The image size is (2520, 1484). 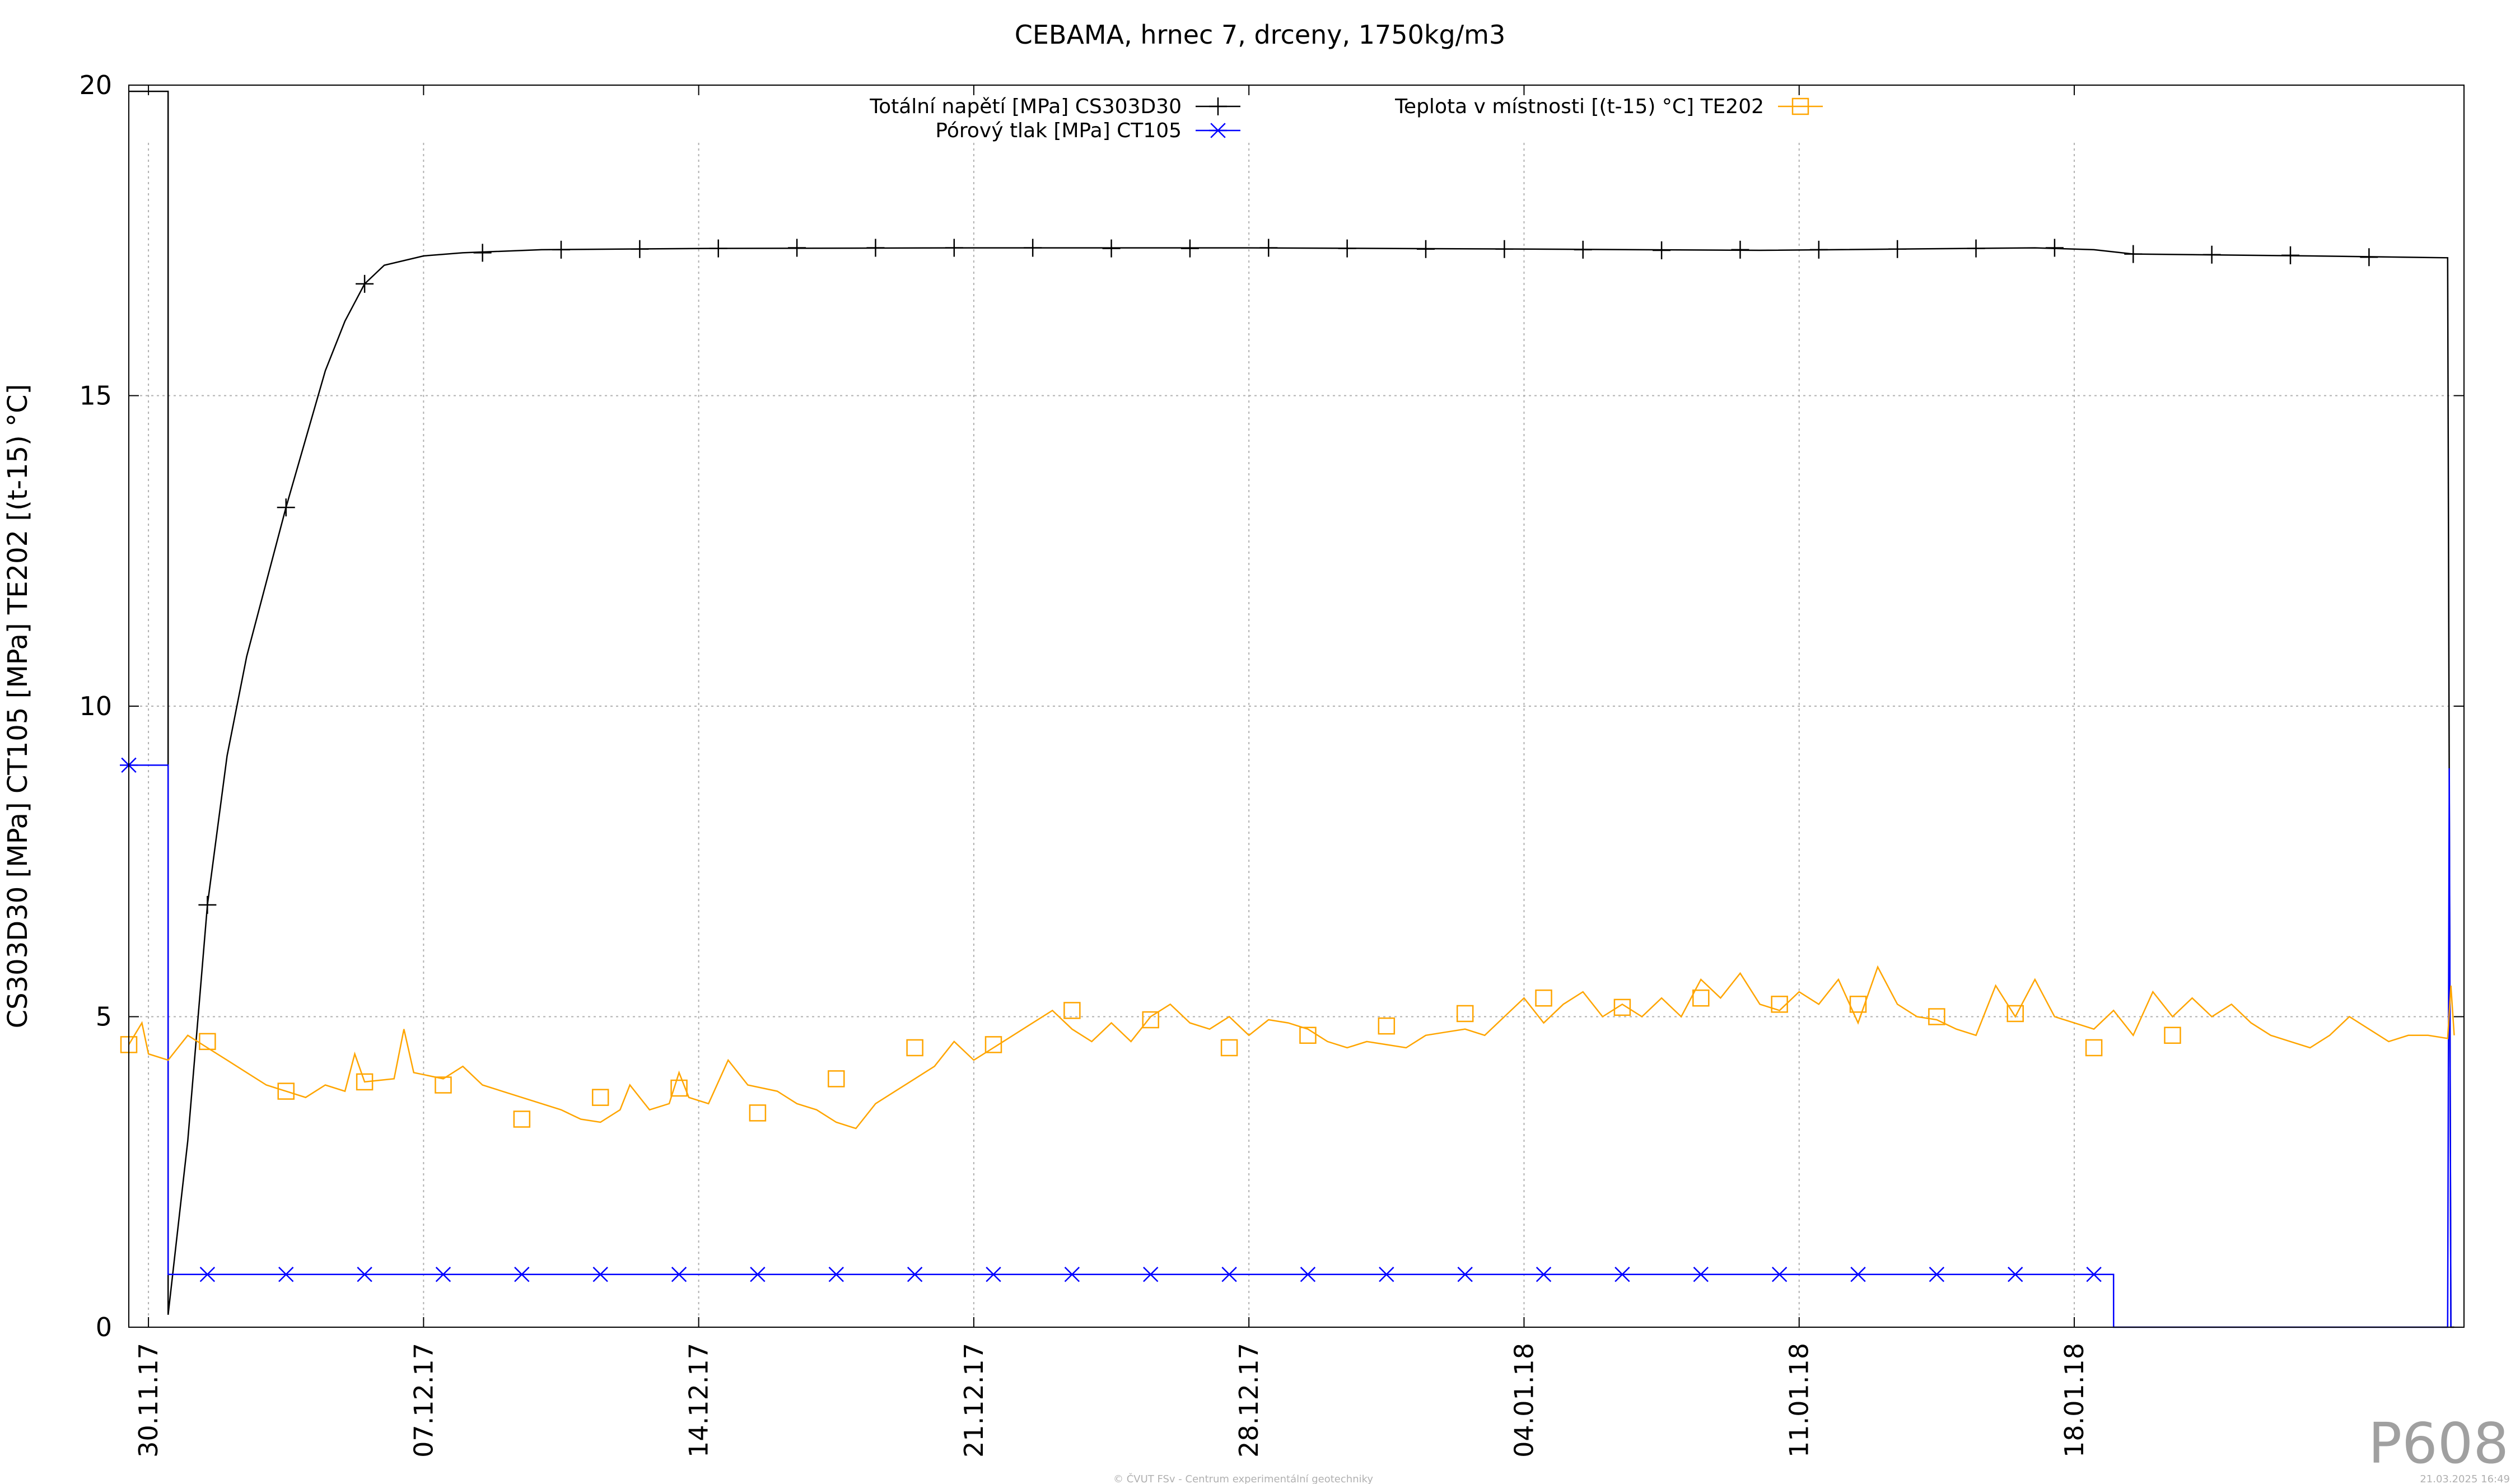 I want to click on footer-timestamp: 21.03.2025 16:49, so click(x=2465, y=1479).